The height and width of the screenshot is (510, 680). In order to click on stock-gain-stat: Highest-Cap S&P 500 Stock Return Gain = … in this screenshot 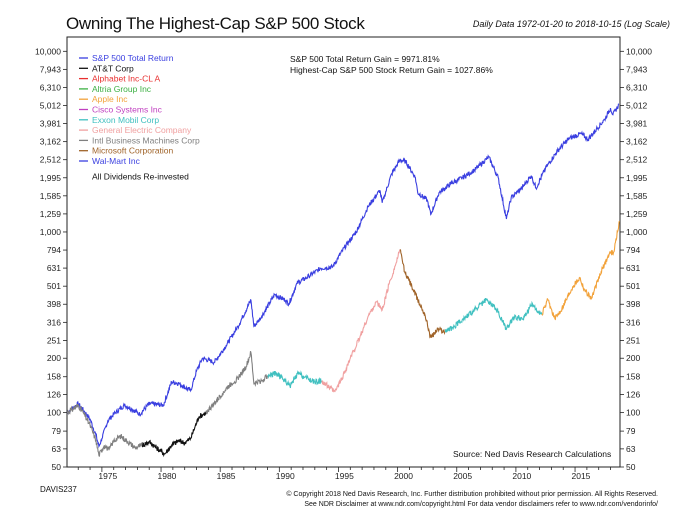, I will do `click(391, 70)`.